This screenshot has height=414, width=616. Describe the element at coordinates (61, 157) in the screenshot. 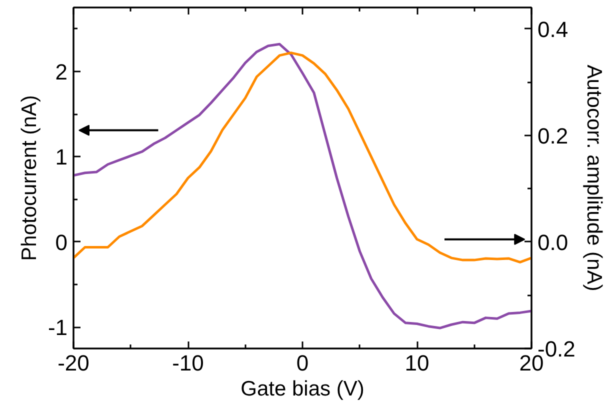

I see `y-tick-label: 1` at that location.